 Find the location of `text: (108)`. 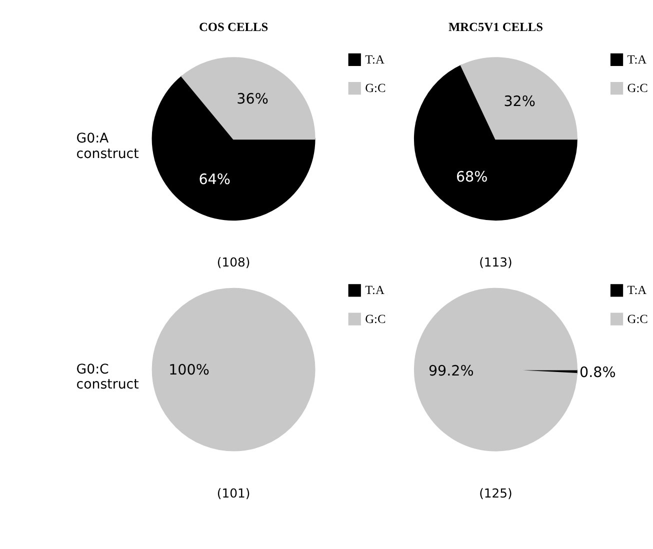

text: (108) is located at coordinates (233, 262).